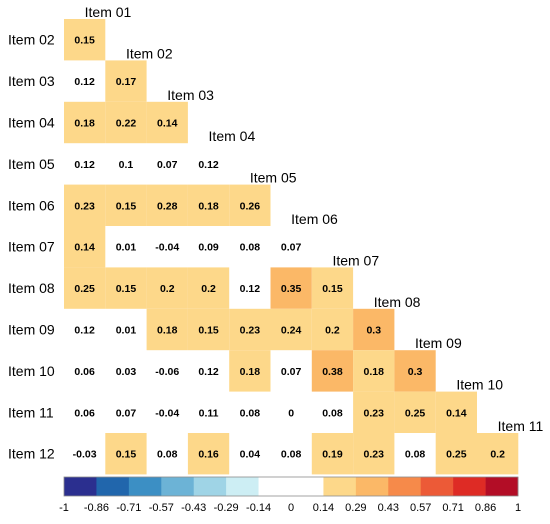  I want to click on legend-tick-label: 0.71, so click(452, 508).